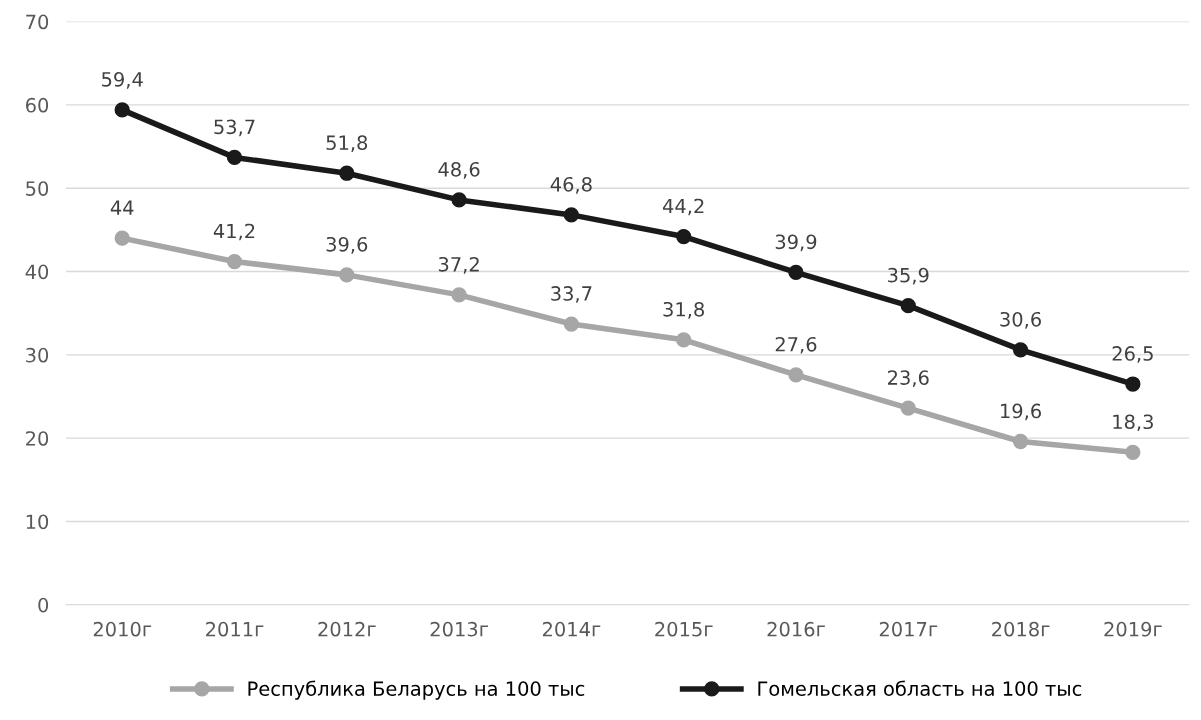  Describe the element at coordinates (37, 355) in the screenshot. I see `y-tick-label: 30` at that location.